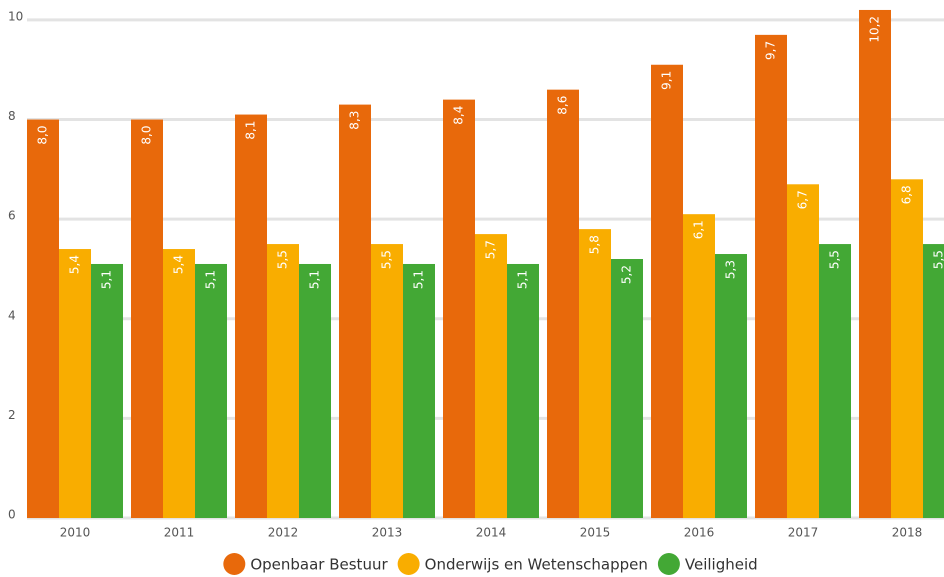  What do you see at coordinates (12, 216) in the screenshot?
I see `y-tick-label: 6` at bounding box center [12, 216].